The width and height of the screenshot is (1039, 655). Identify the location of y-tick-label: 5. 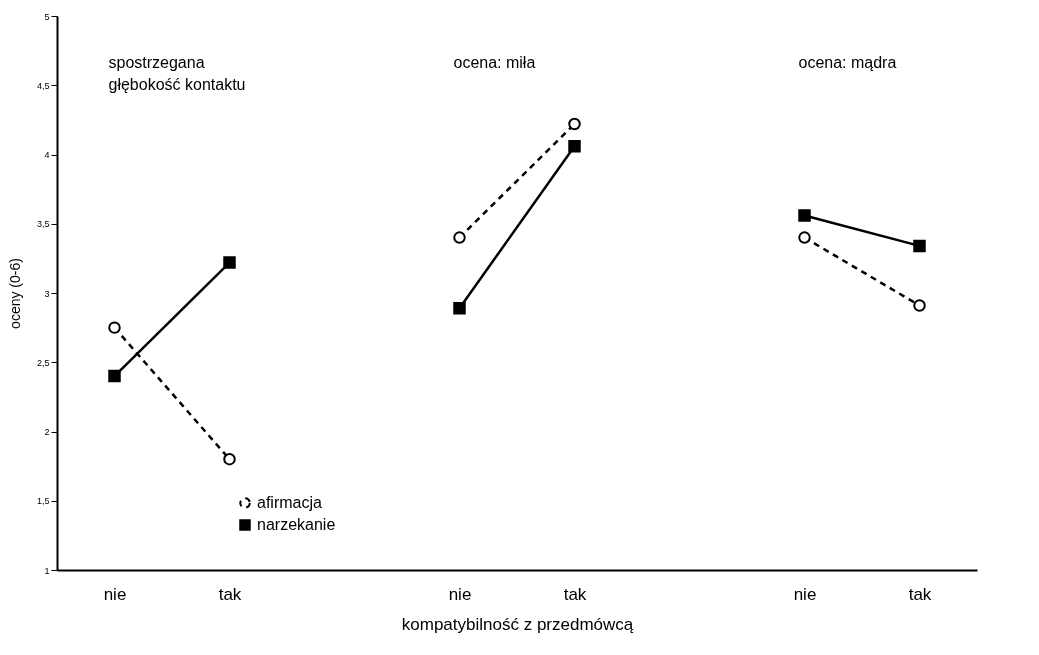
(47, 16).